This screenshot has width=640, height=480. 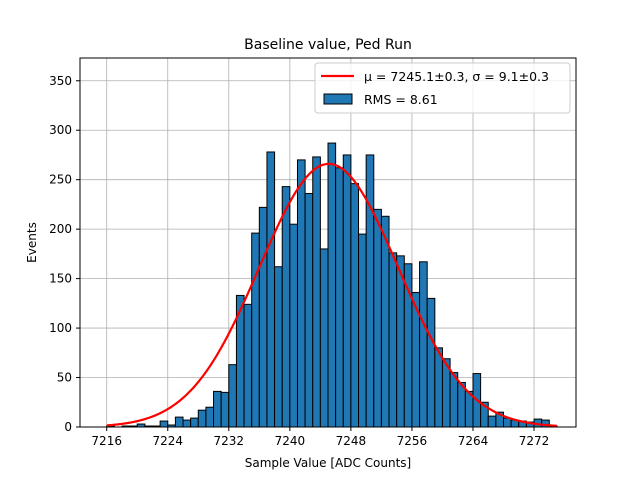 I want to click on x-tick-label: 7248, so click(x=351, y=441).